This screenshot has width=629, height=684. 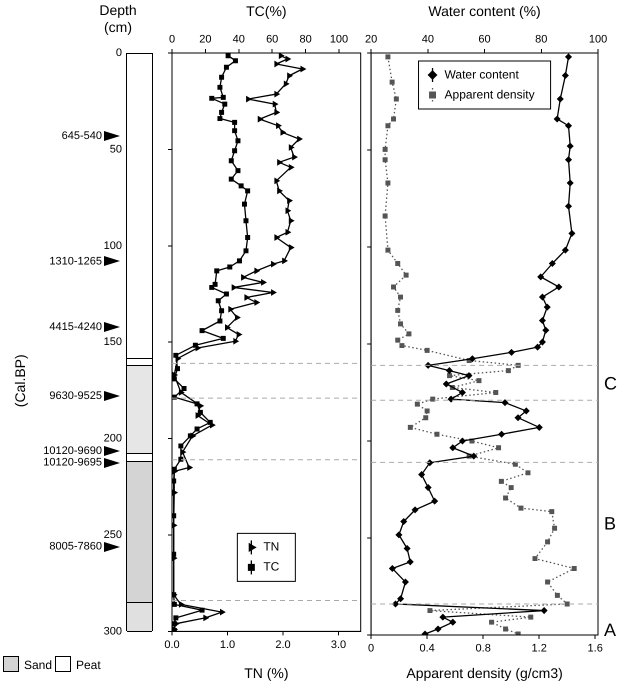 I want to click on x-axis-title: Apparent density (g/cm3), so click(x=484, y=673).